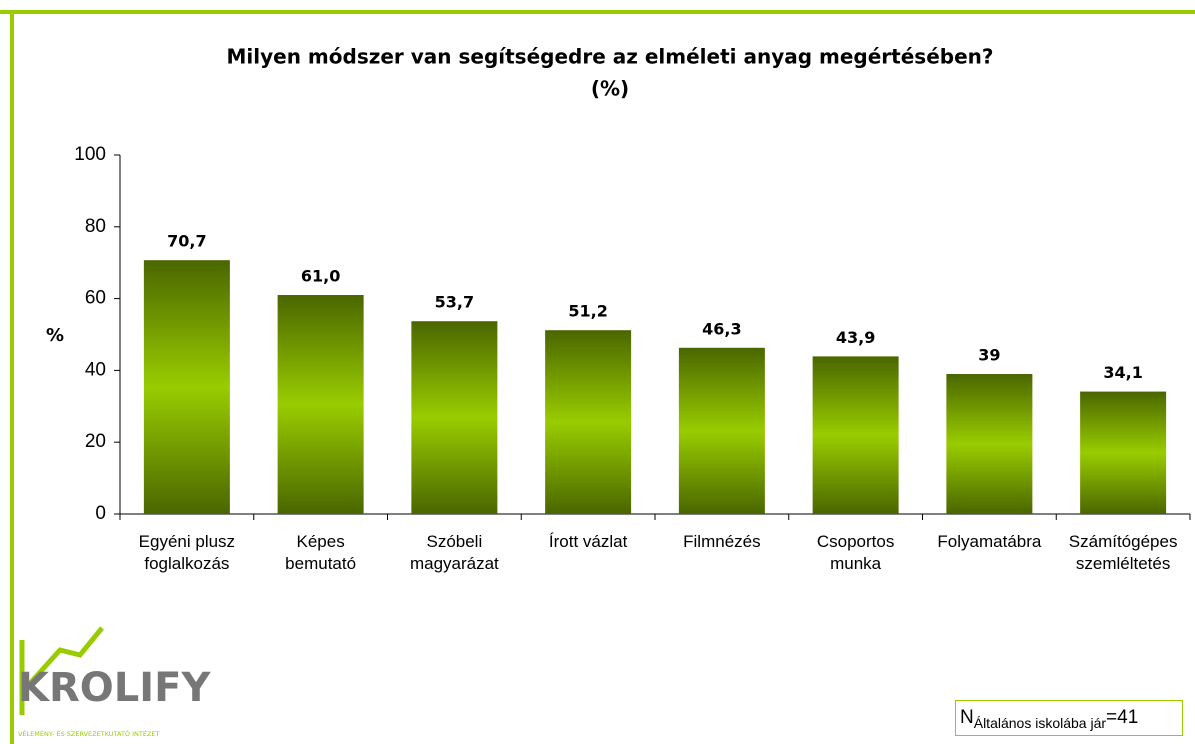 This screenshot has width=1195, height=744. What do you see at coordinates (721, 328) in the screenshot?
I see `value-label: 46,3` at bounding box center [721, 328].